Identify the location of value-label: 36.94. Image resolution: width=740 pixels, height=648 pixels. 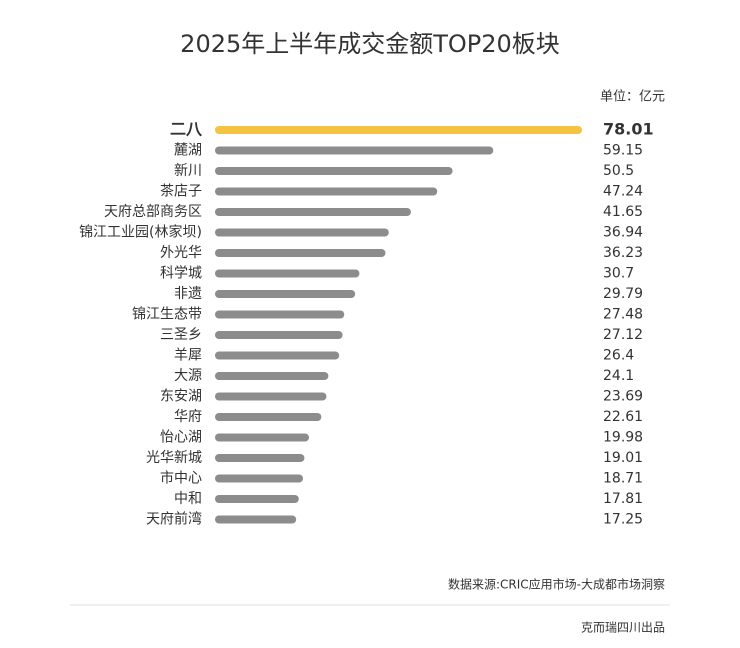
(623, 233).